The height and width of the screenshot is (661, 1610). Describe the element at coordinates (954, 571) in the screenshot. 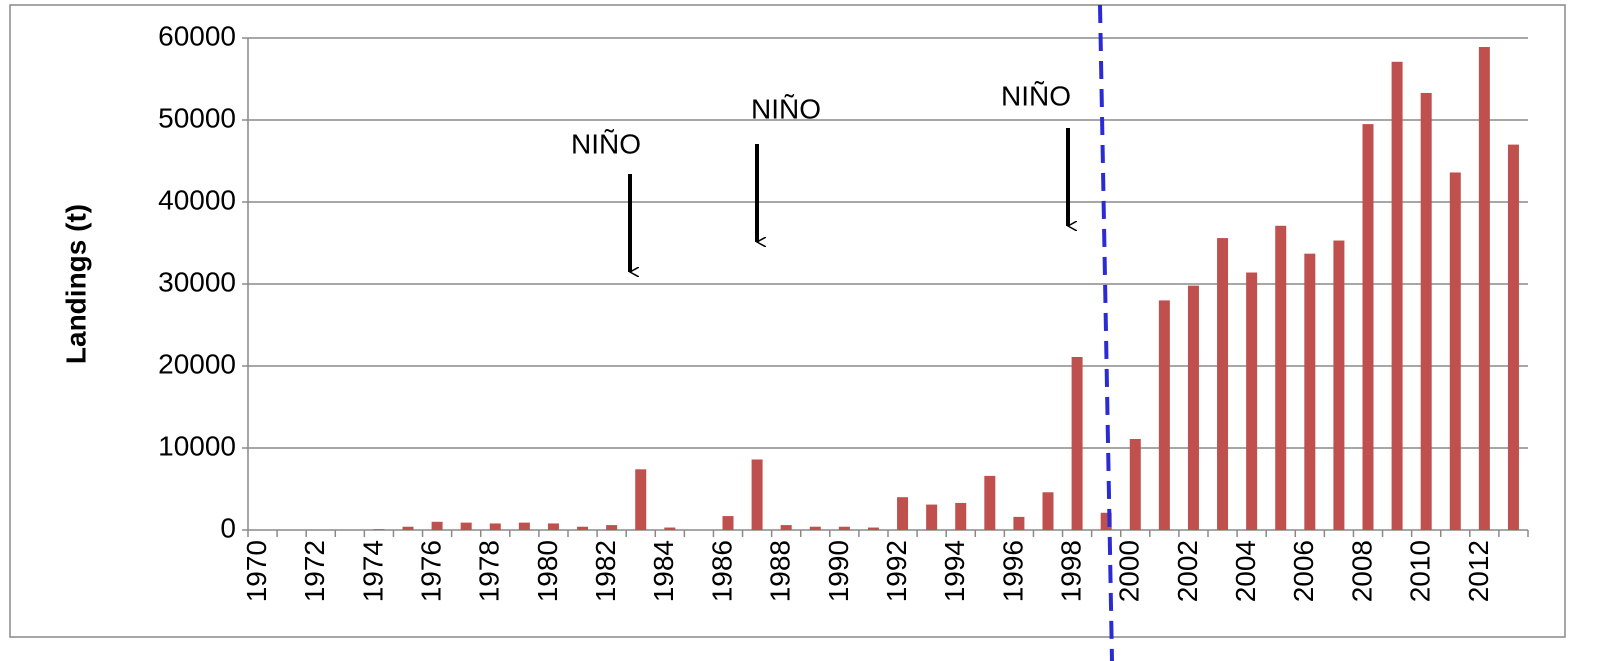

I see `x-tick-label: 1994` at that location.